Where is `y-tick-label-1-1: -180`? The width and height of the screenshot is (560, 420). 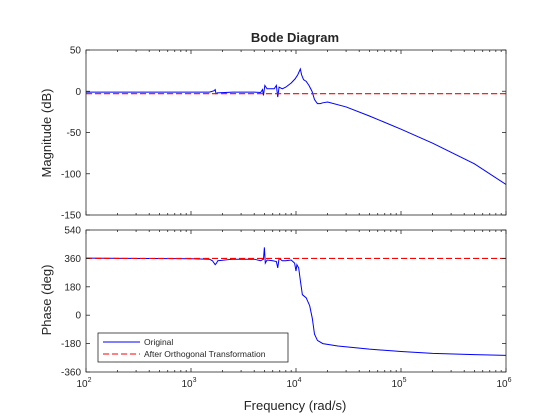 y-tick-label-1-1: -180 is located at coordinates (71, 344).